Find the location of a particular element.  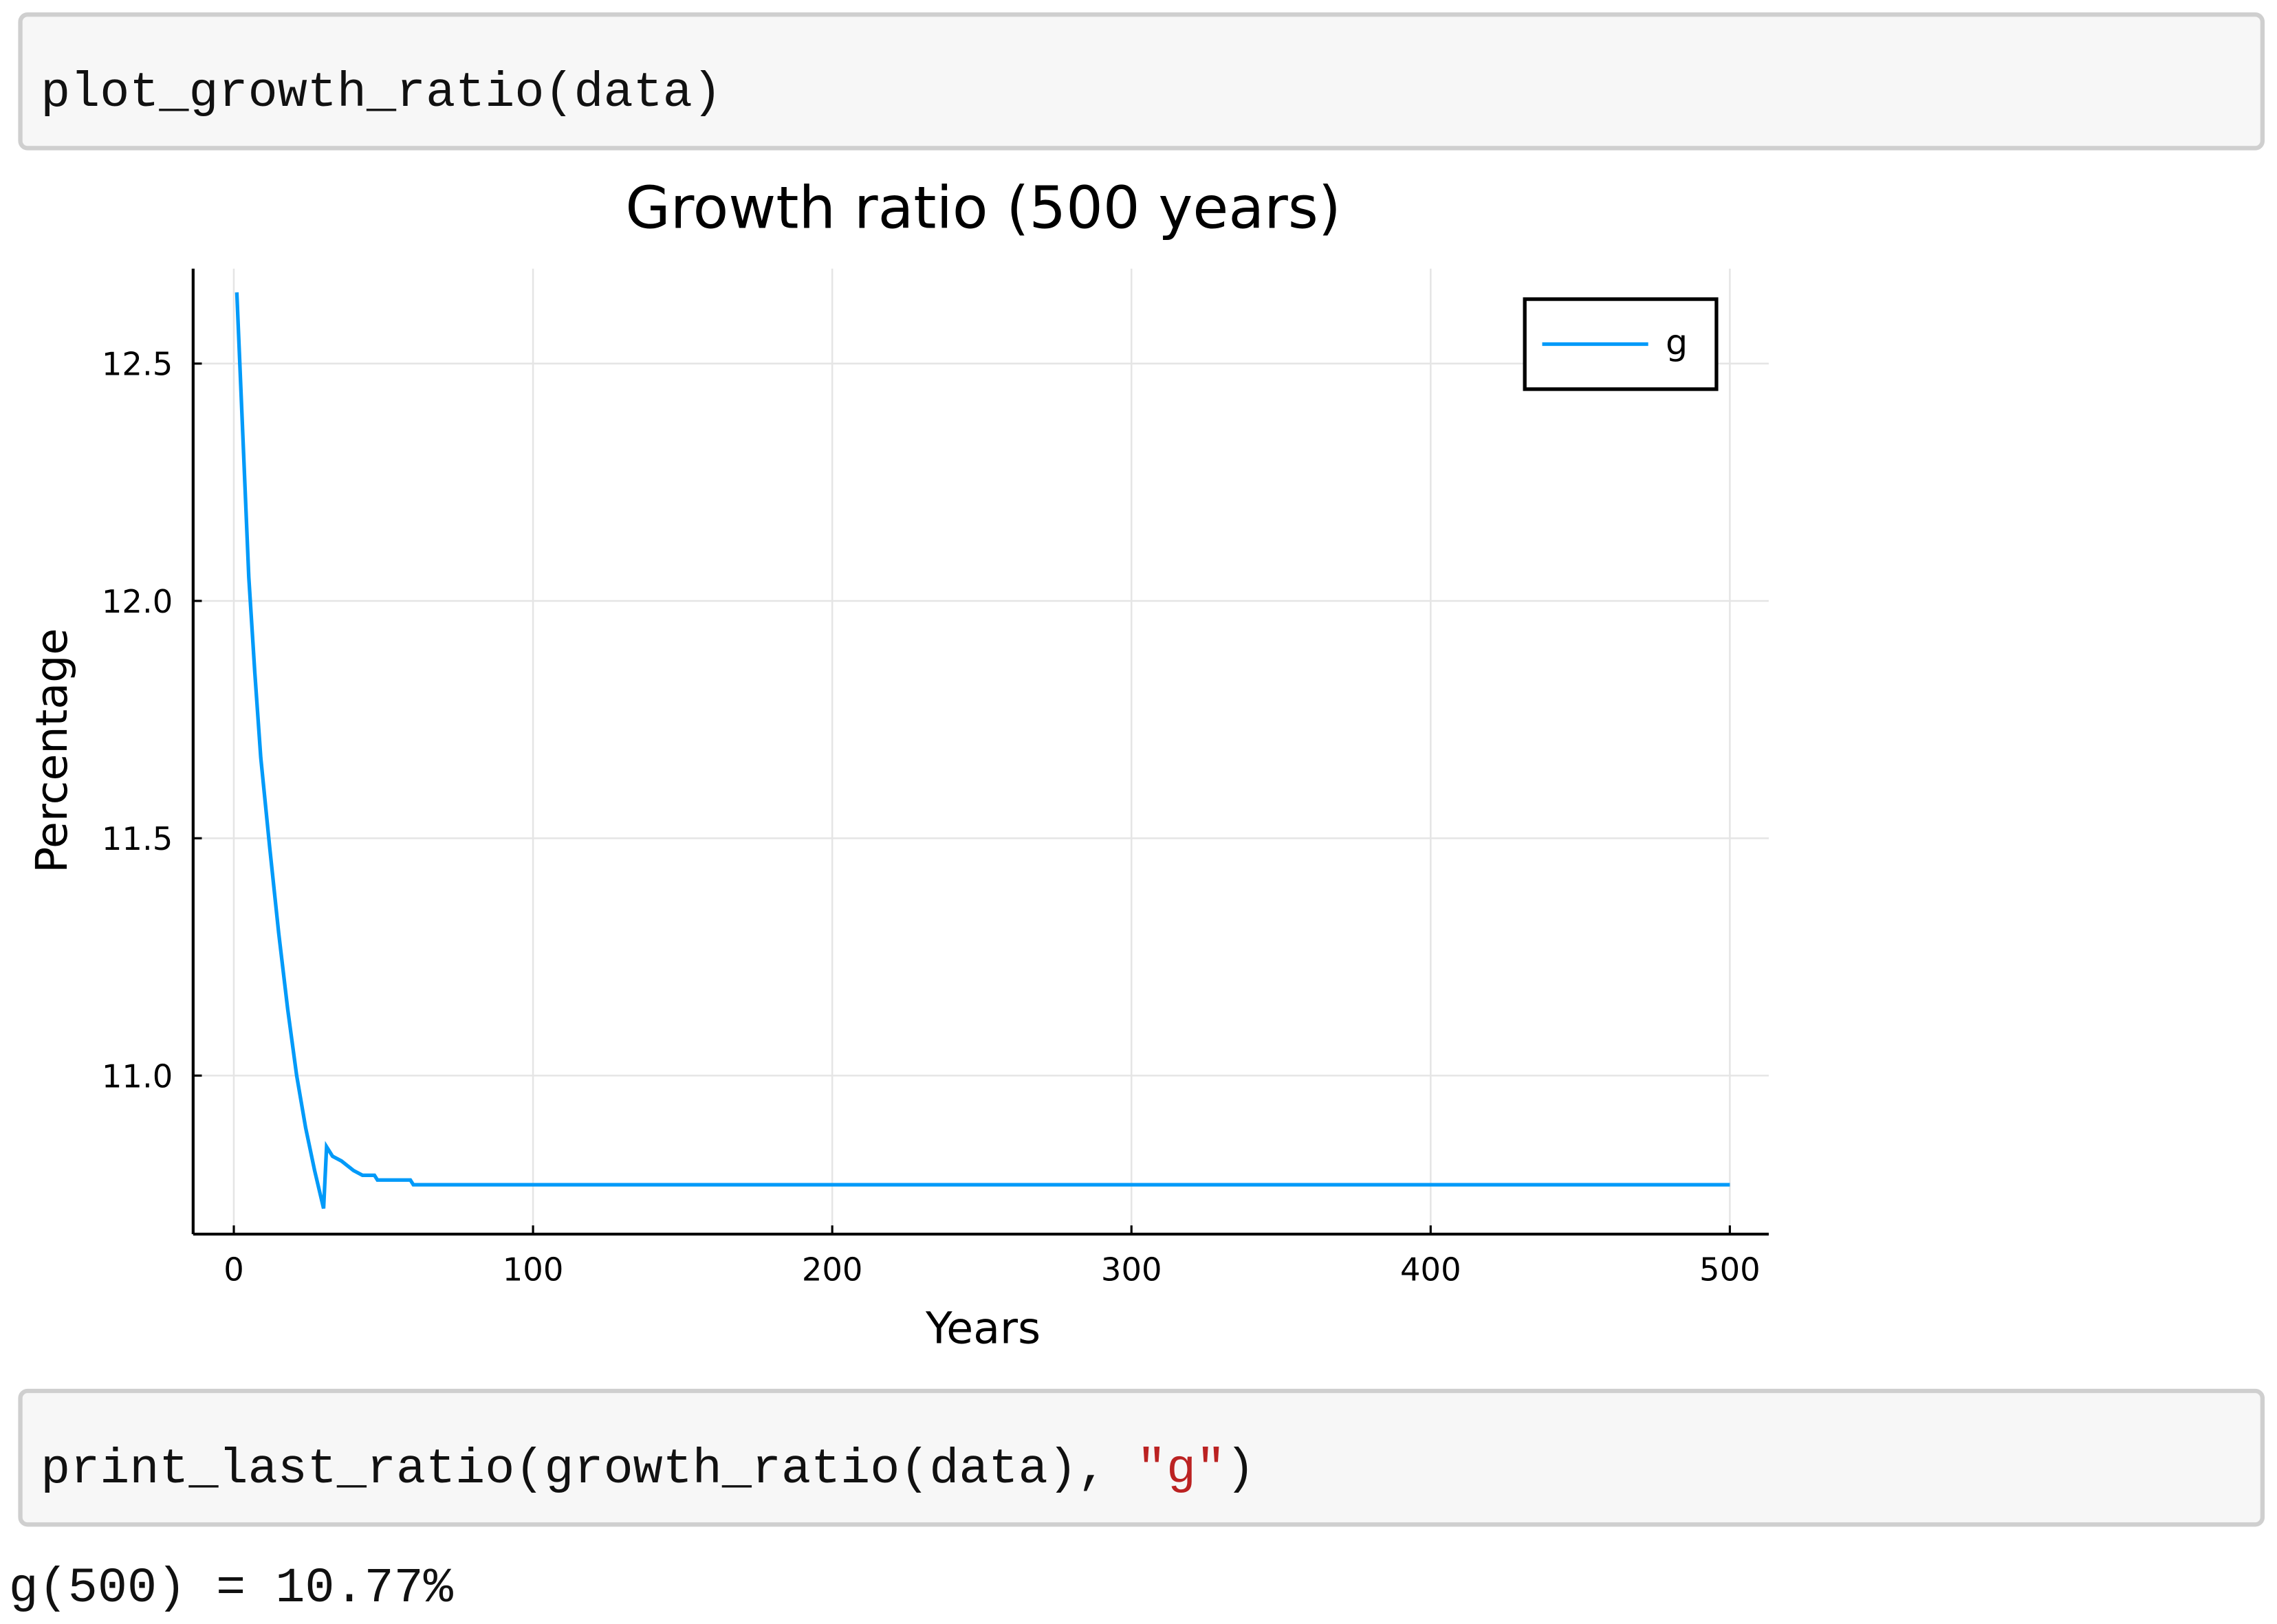

x-tick-label: 100 is located at coordinates (533, 1269).